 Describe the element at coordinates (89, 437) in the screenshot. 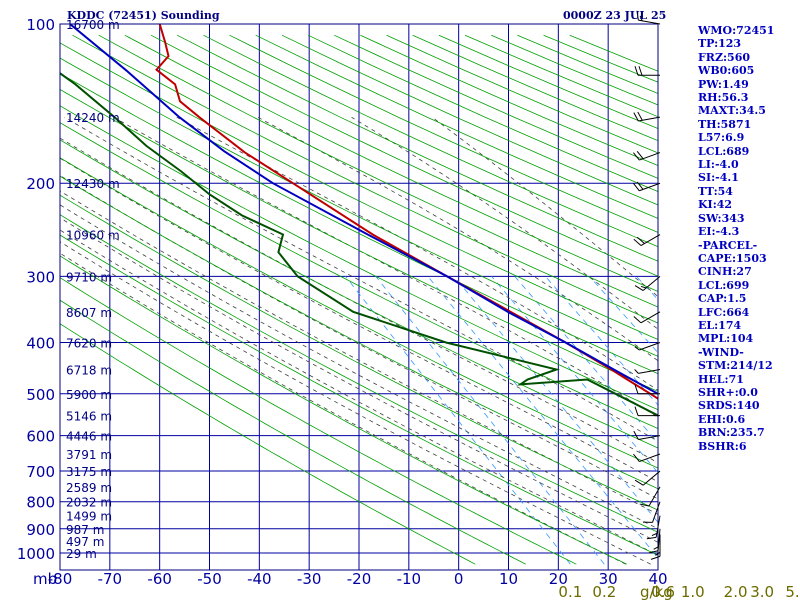

I see `height-label: 4446 m` at that location.